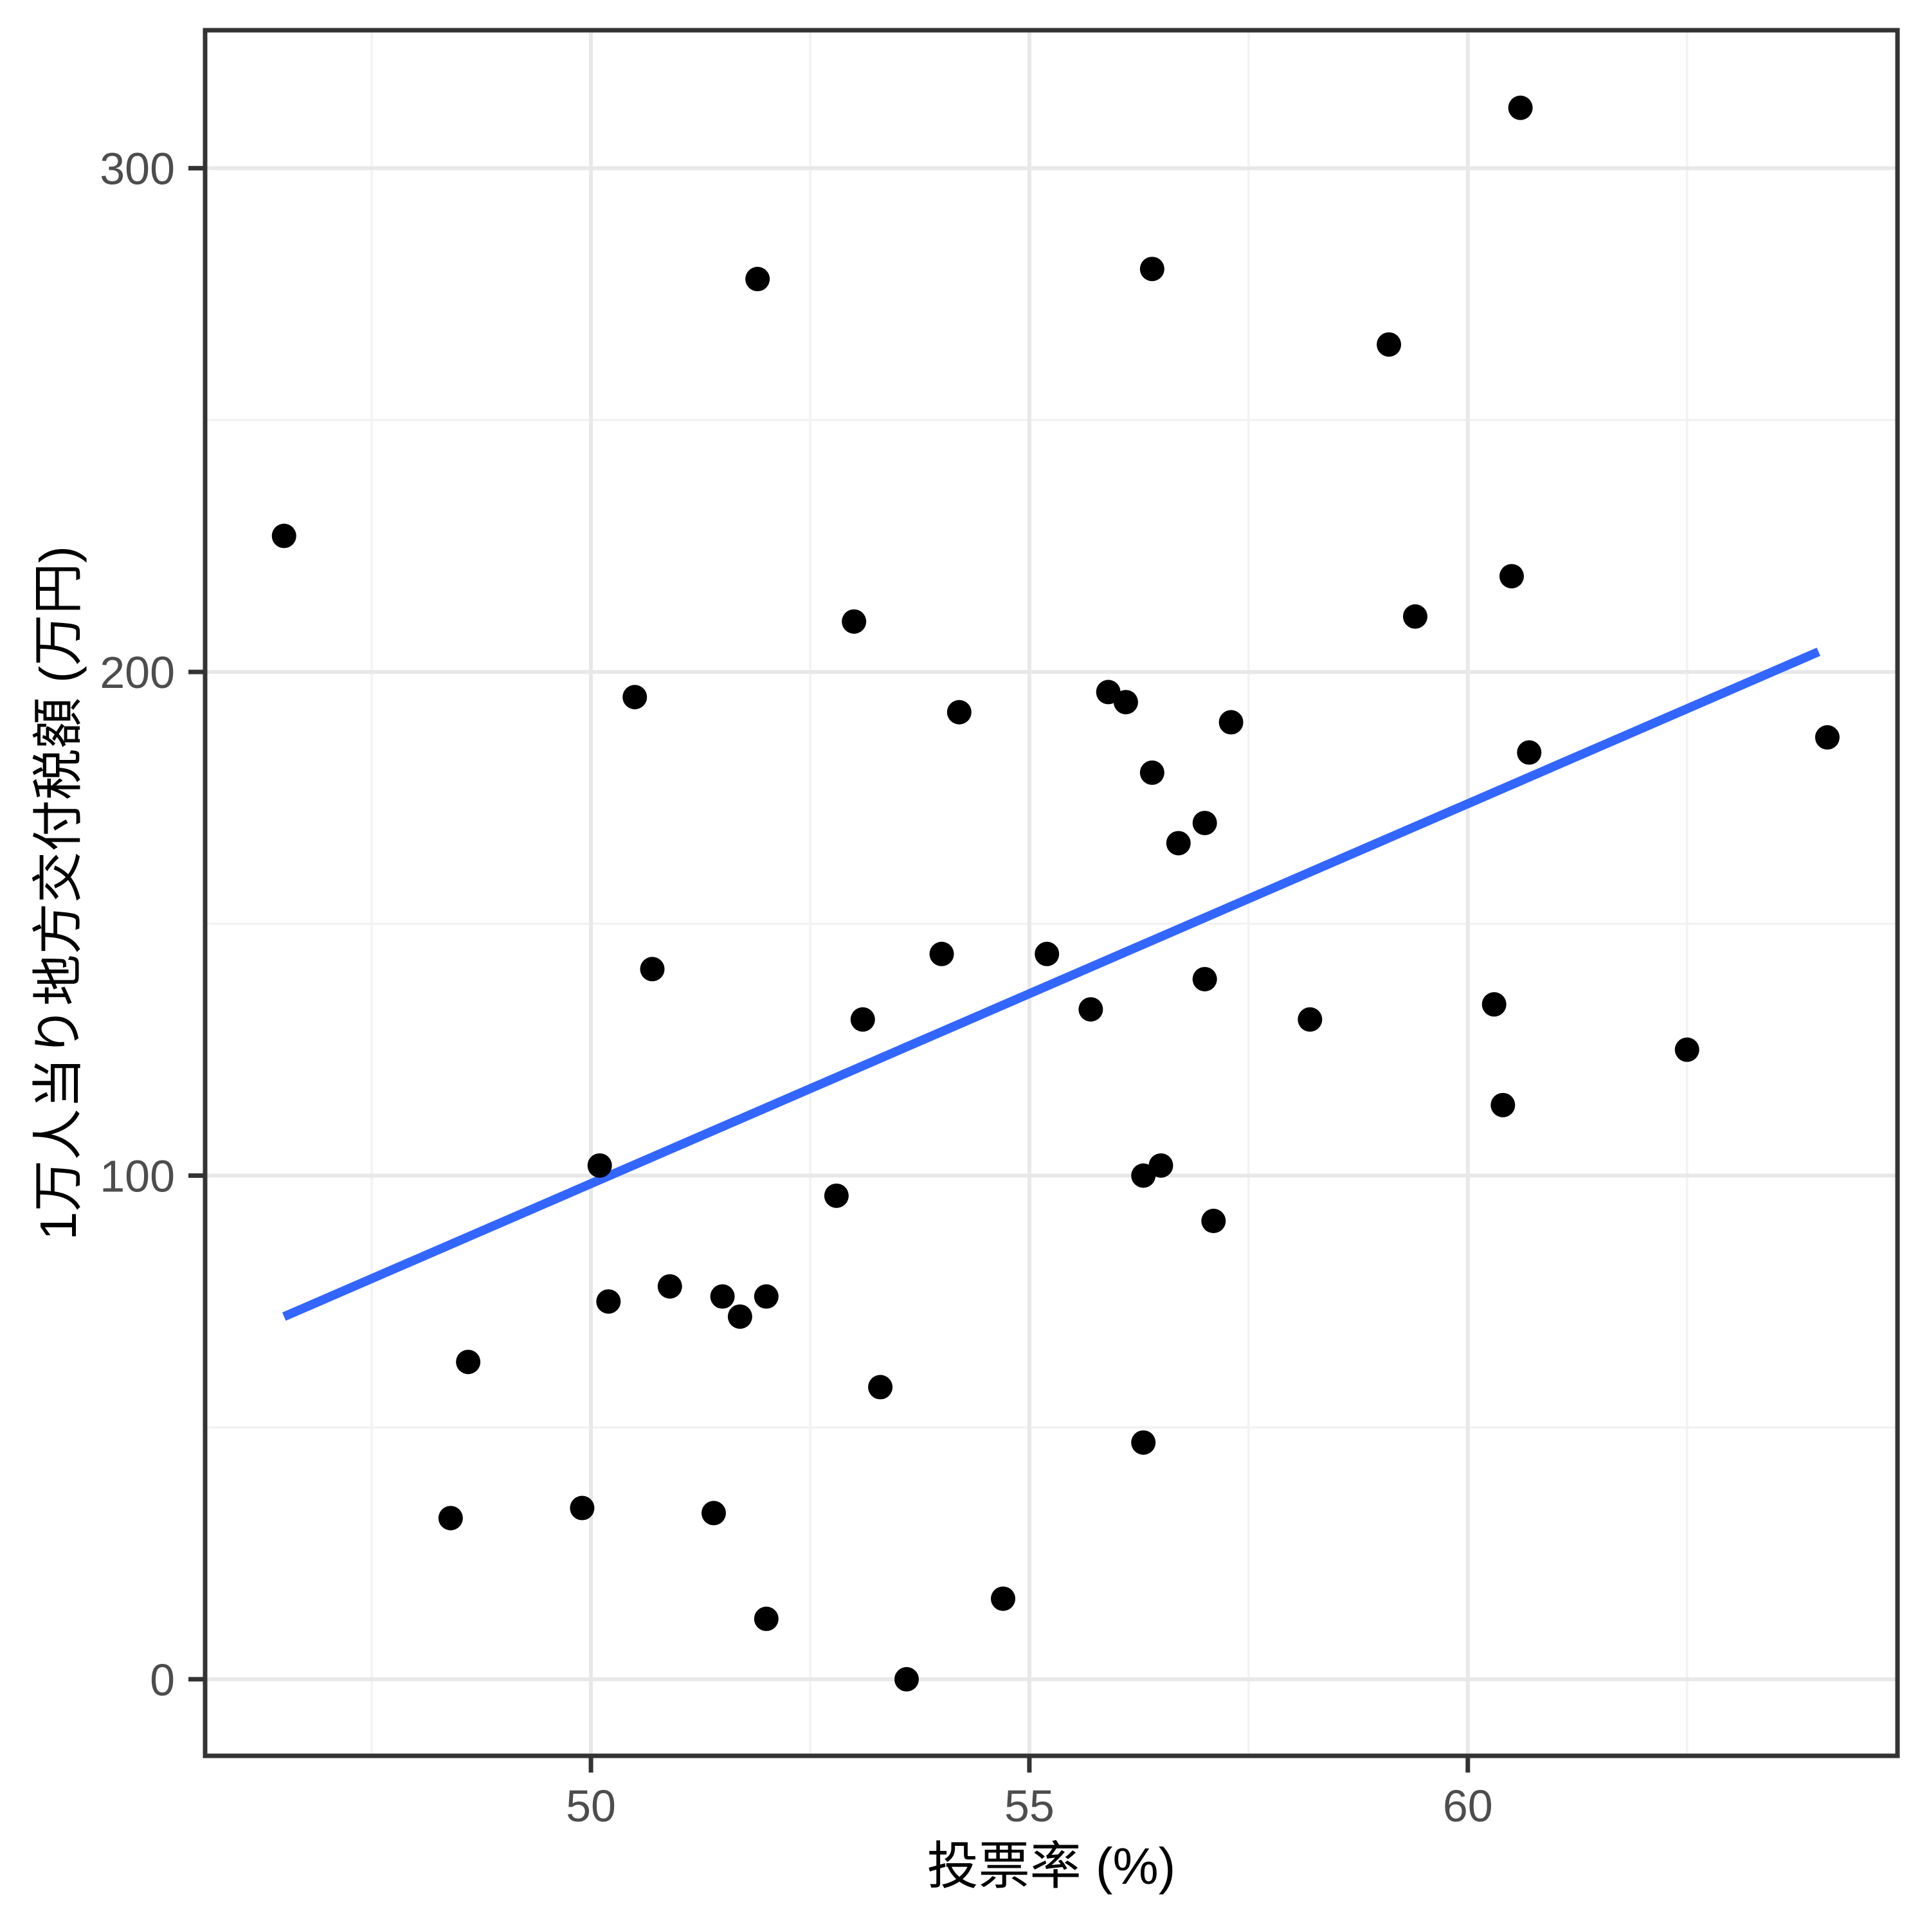  What do you see at coordinates (162, 1680) in the screenshot?
I see `y-axis-tick-label: 0` at bounding box center [162, 1680].